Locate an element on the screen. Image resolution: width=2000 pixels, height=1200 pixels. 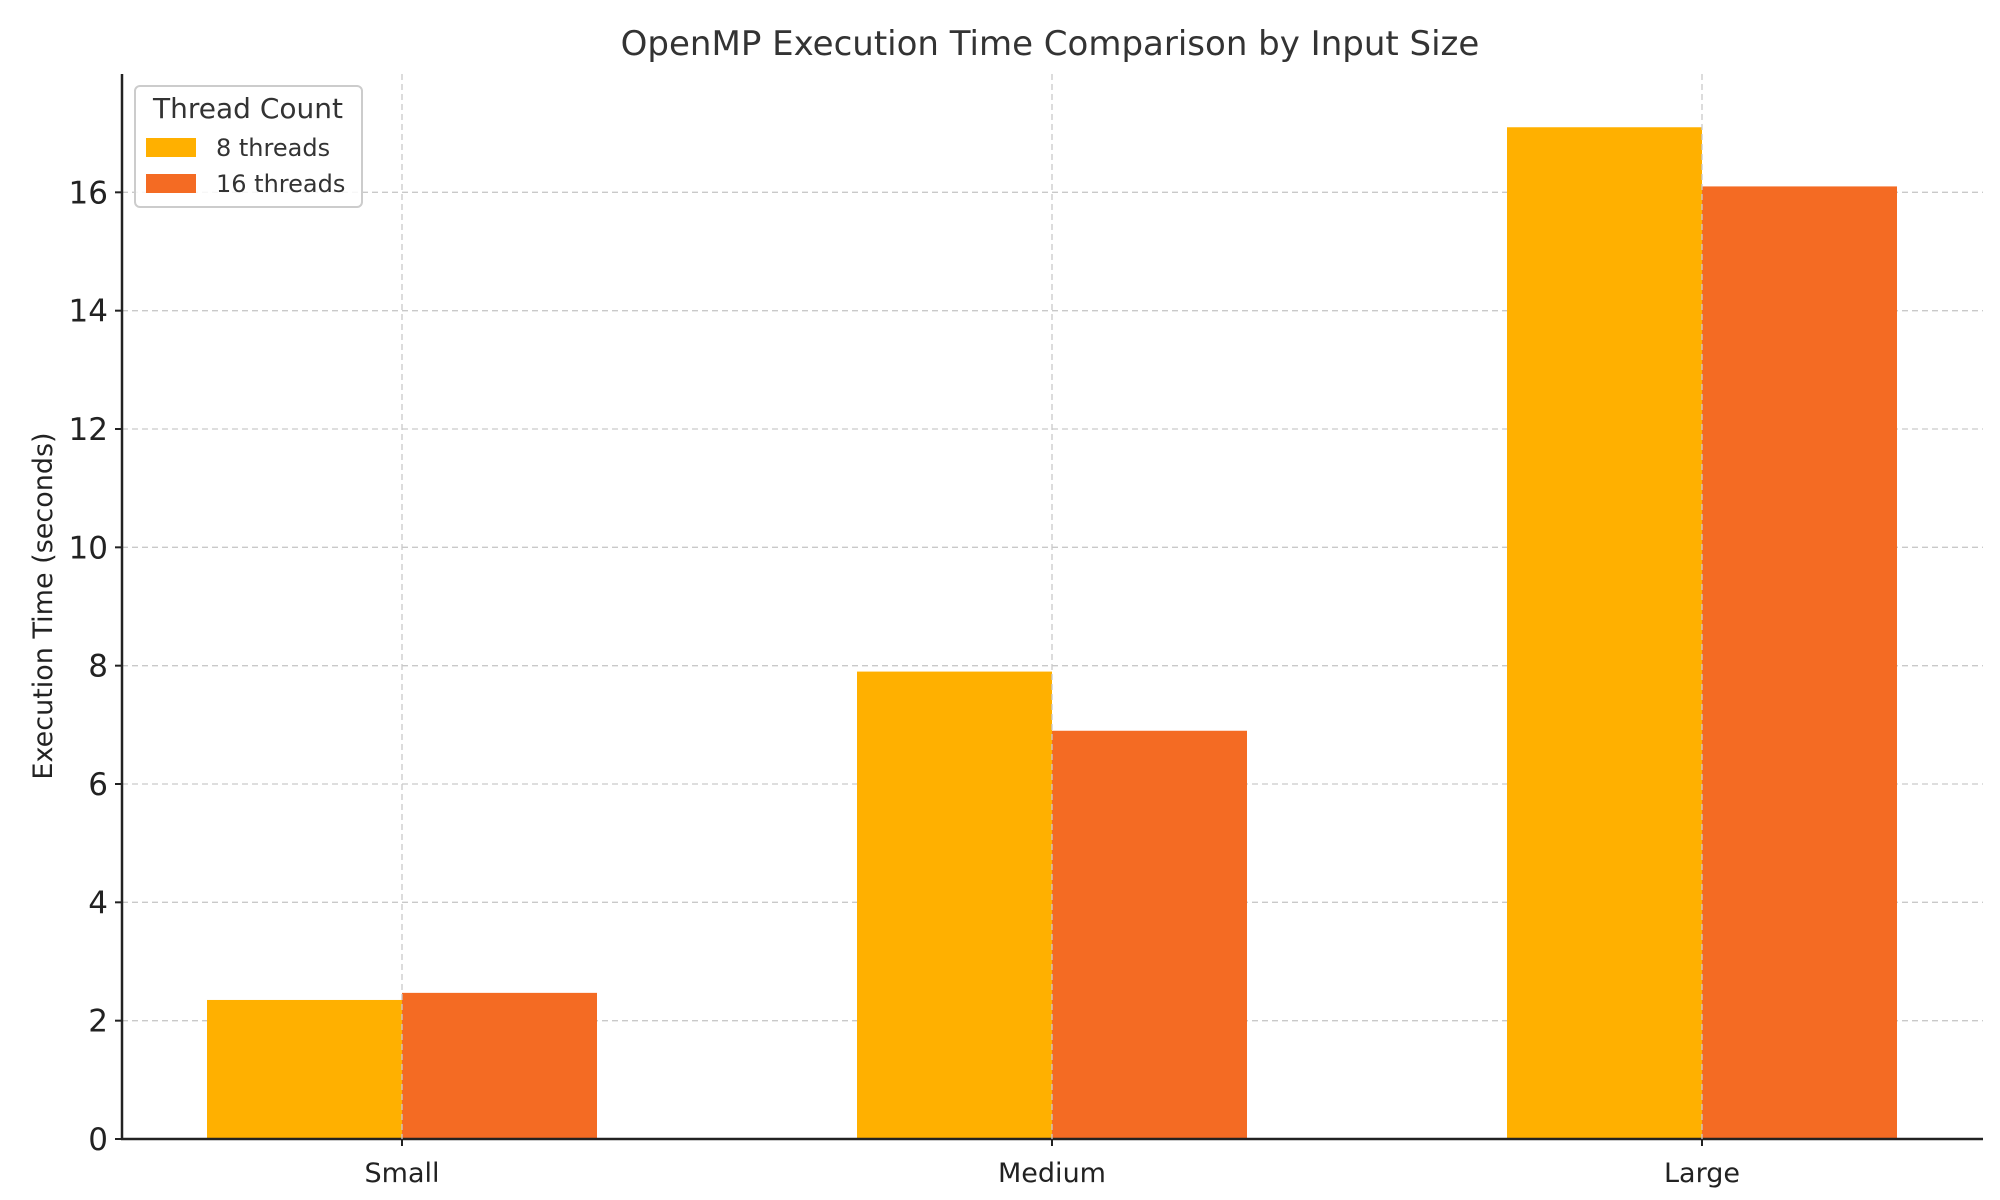
y-tick-label: 8 is located at coordinates (98, 667).